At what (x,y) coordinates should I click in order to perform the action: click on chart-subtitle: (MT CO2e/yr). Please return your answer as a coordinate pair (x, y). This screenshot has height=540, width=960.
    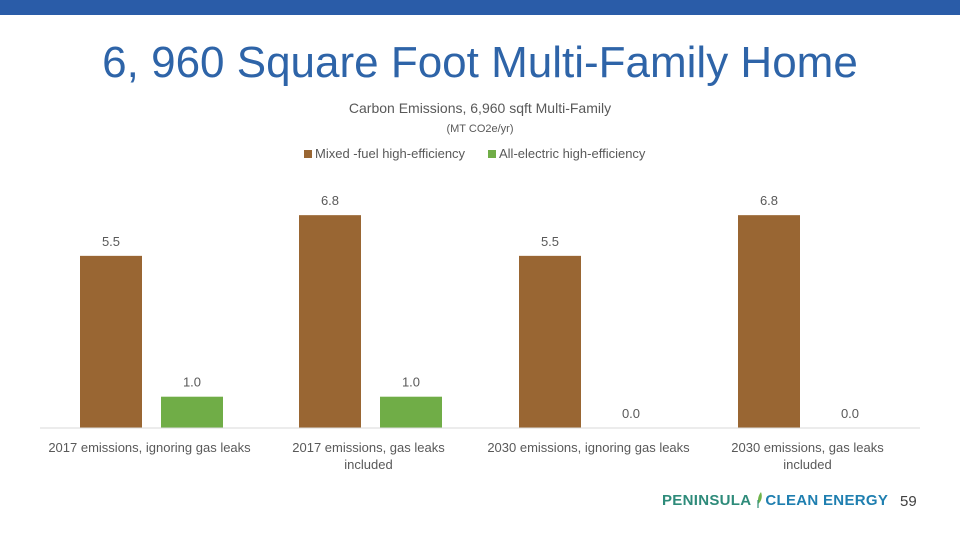
    Looking at the image, I should click on (479, 129).